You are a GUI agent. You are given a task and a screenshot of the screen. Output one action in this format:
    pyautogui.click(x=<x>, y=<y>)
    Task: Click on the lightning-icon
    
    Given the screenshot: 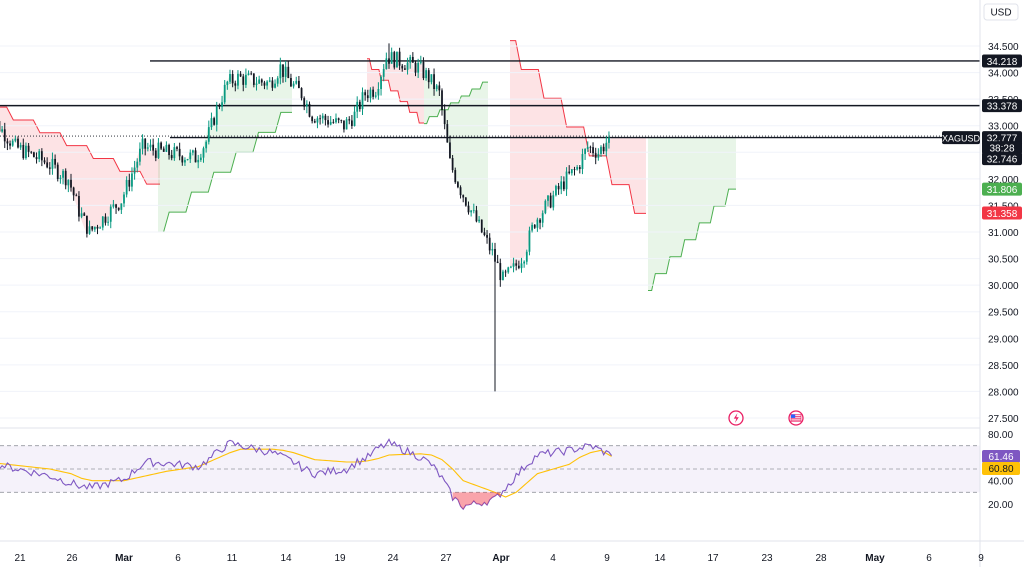 What is the action you would take?
    pyautogui.click(x=736, y=418)
    